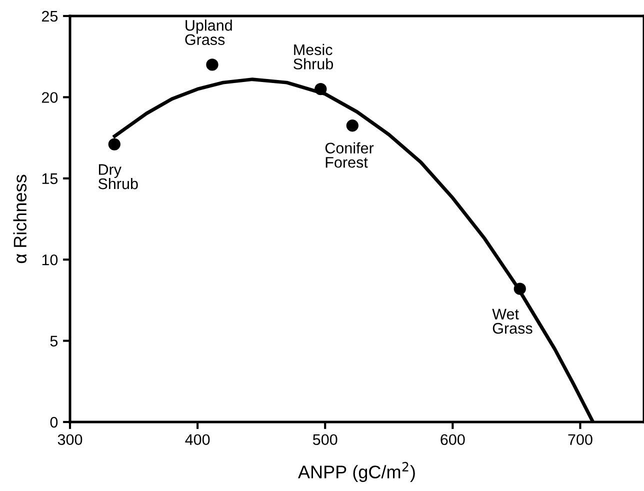  What do you see at coordinates (313, 57) in the screenshot?
I see `annotation: Mesic Shrub` at bounding box center [313, 57].